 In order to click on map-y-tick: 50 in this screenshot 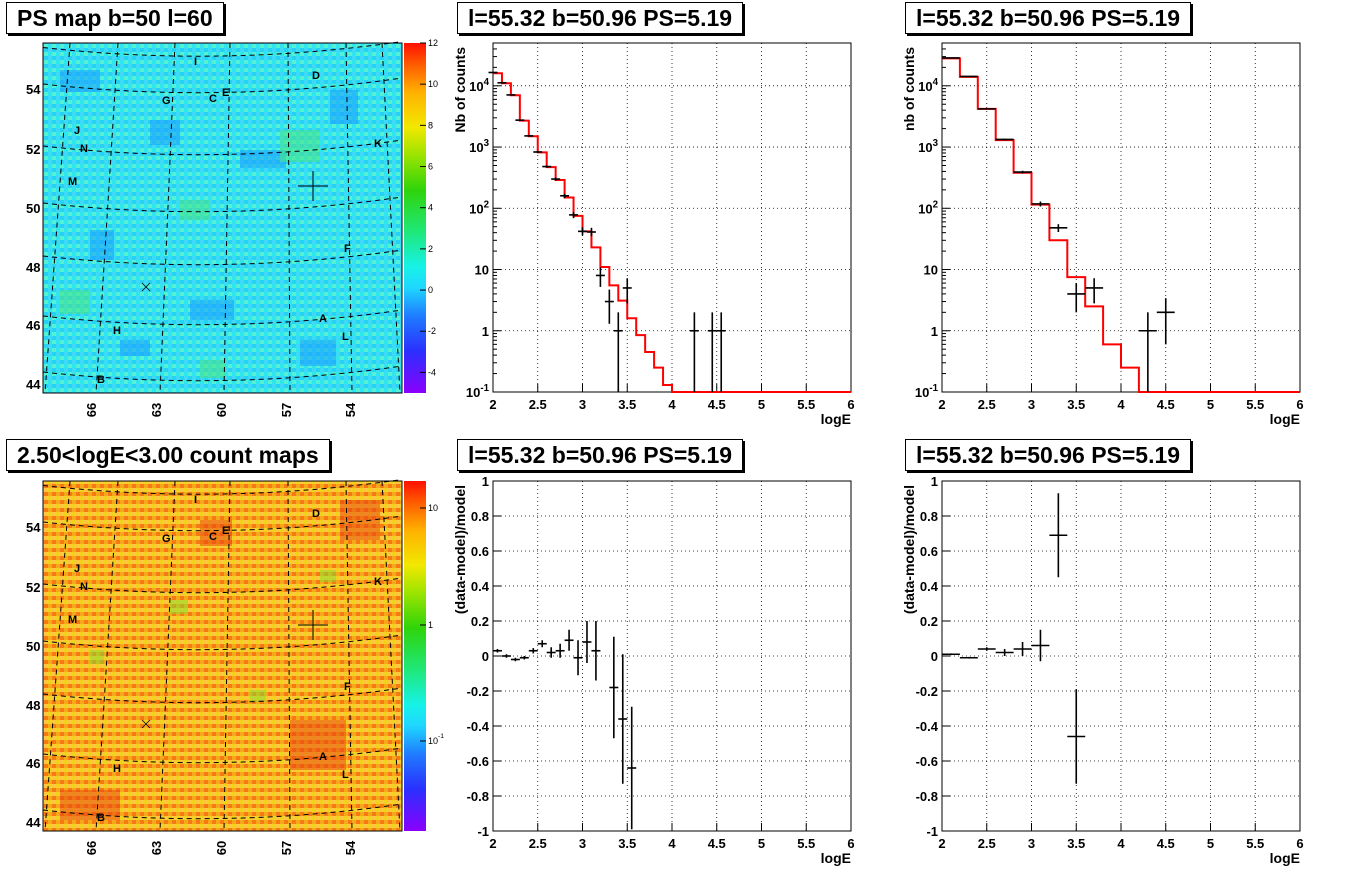, I will do `click(33, 646)`.